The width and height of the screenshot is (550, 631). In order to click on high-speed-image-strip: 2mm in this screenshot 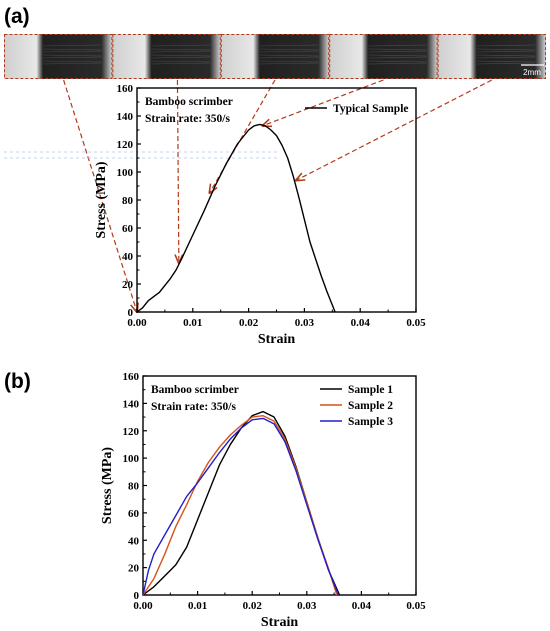, I will do `click(275, 56)`.